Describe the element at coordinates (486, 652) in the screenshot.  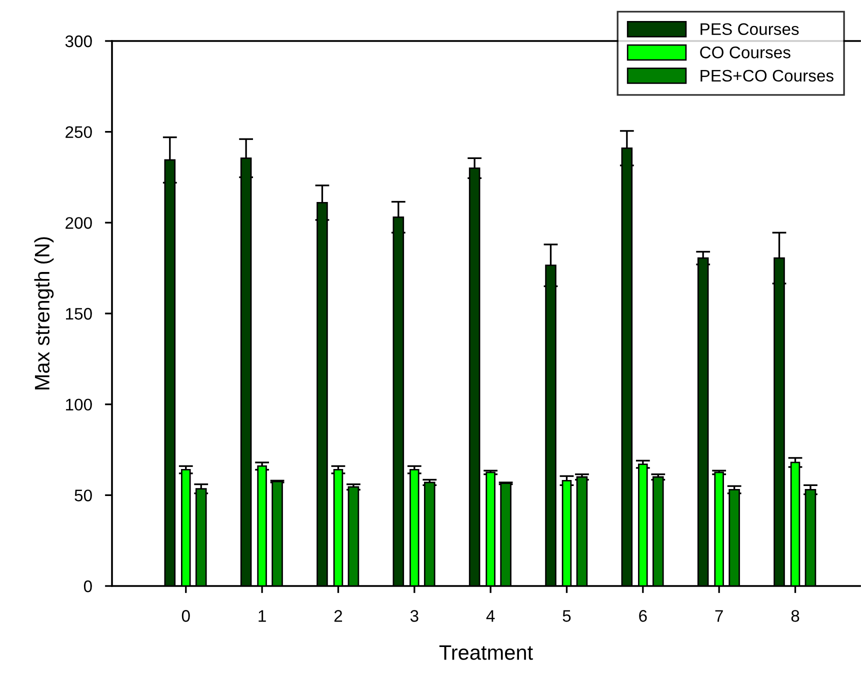
I see `x-axis-title: Treatment` at that location.